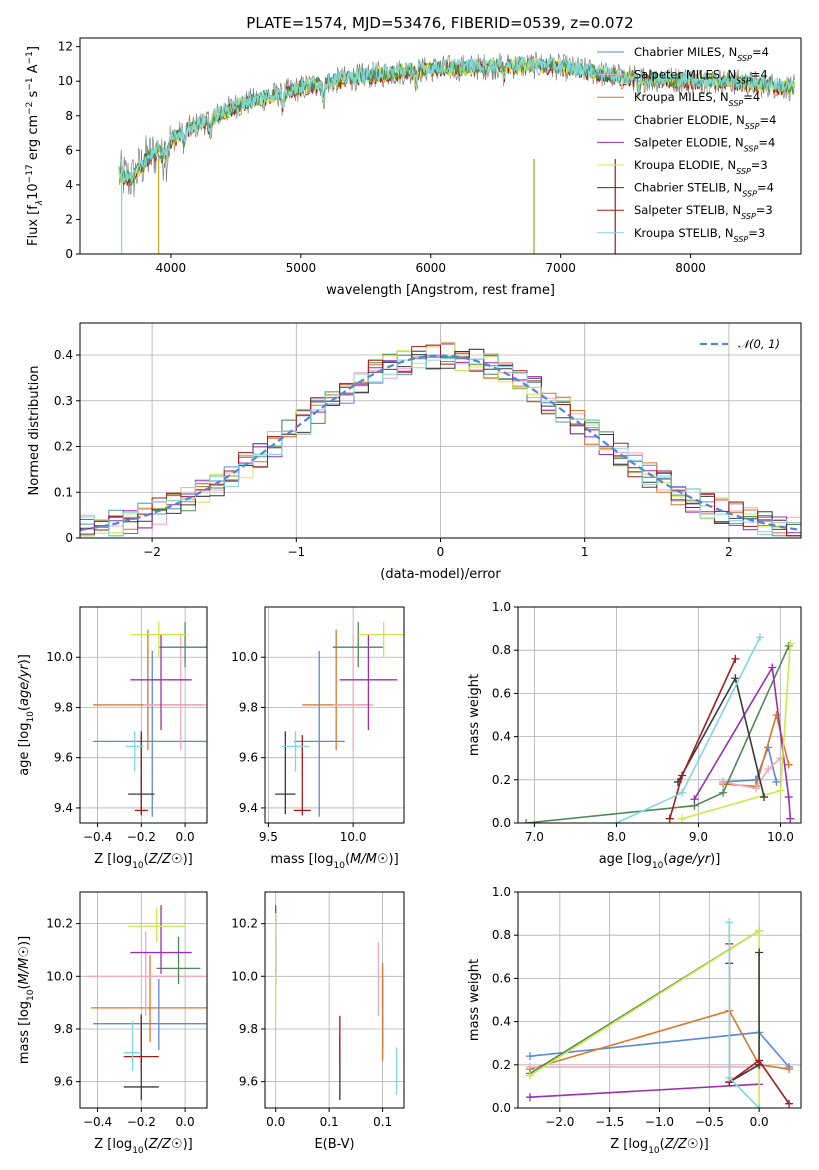  Describe the element at coordinates (301, 268) in the screenshot. I see `x-tick-label: 5000` at that location.